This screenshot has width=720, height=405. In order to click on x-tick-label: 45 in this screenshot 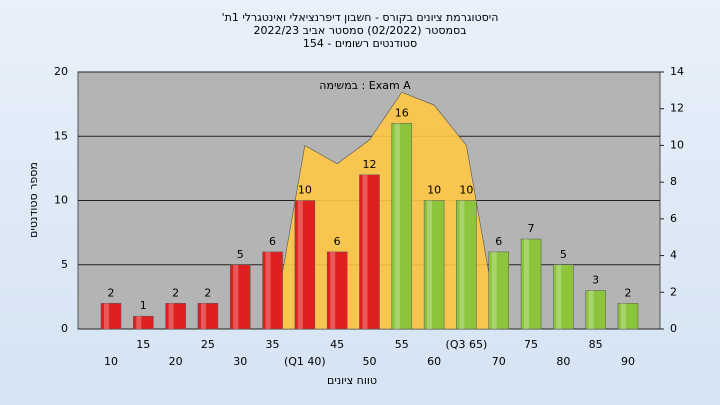, I will do `click(337, 344)`.